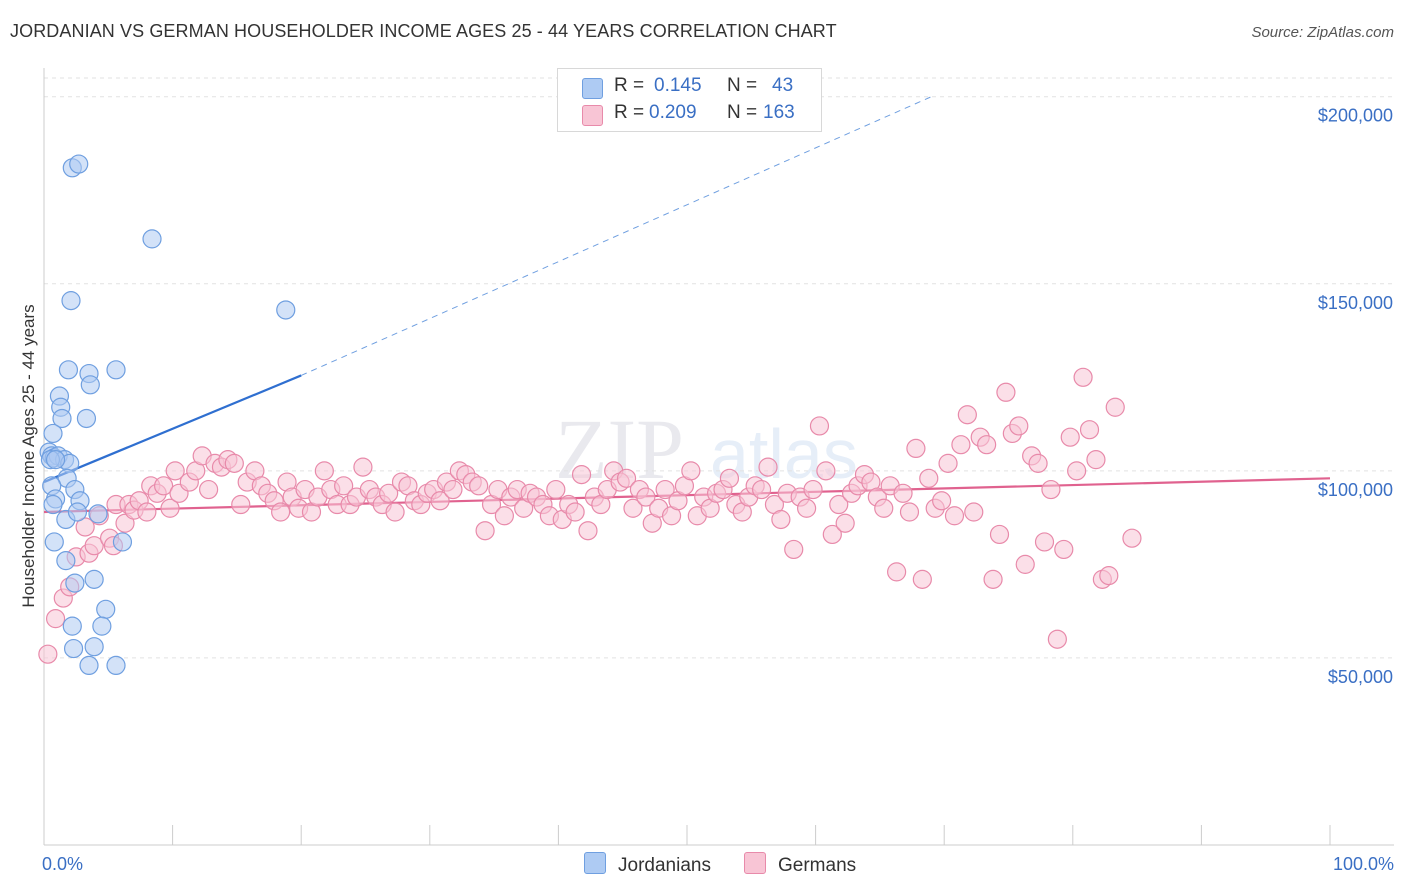 The width and height of the screenshot is (1406, 892). I want to click on legend-r-value: 0.145, so click(678, 85).